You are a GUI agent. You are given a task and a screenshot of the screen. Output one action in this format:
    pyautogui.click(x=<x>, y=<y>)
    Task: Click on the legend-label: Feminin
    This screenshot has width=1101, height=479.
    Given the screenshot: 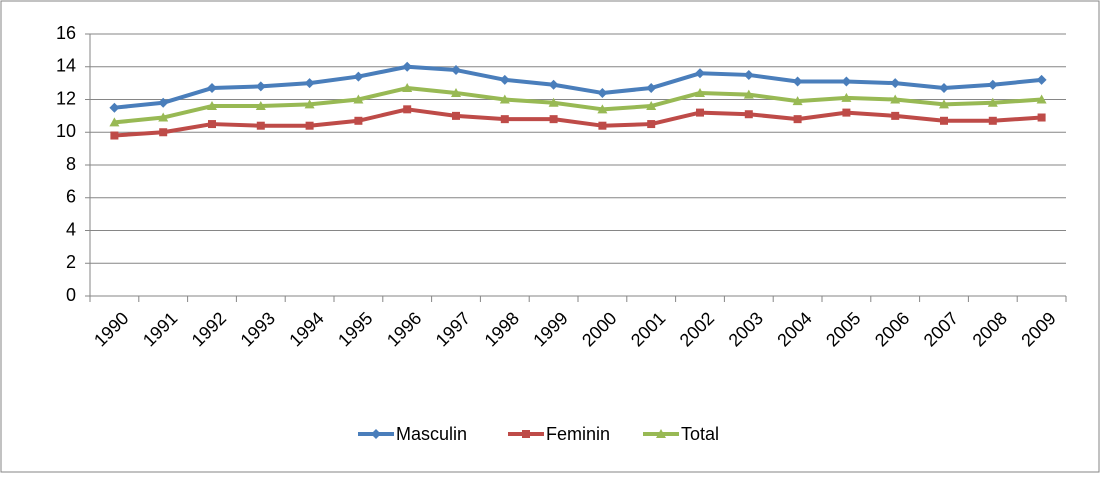 What is the action you would take?
    pyautogui.click(x=578, y=434)
    